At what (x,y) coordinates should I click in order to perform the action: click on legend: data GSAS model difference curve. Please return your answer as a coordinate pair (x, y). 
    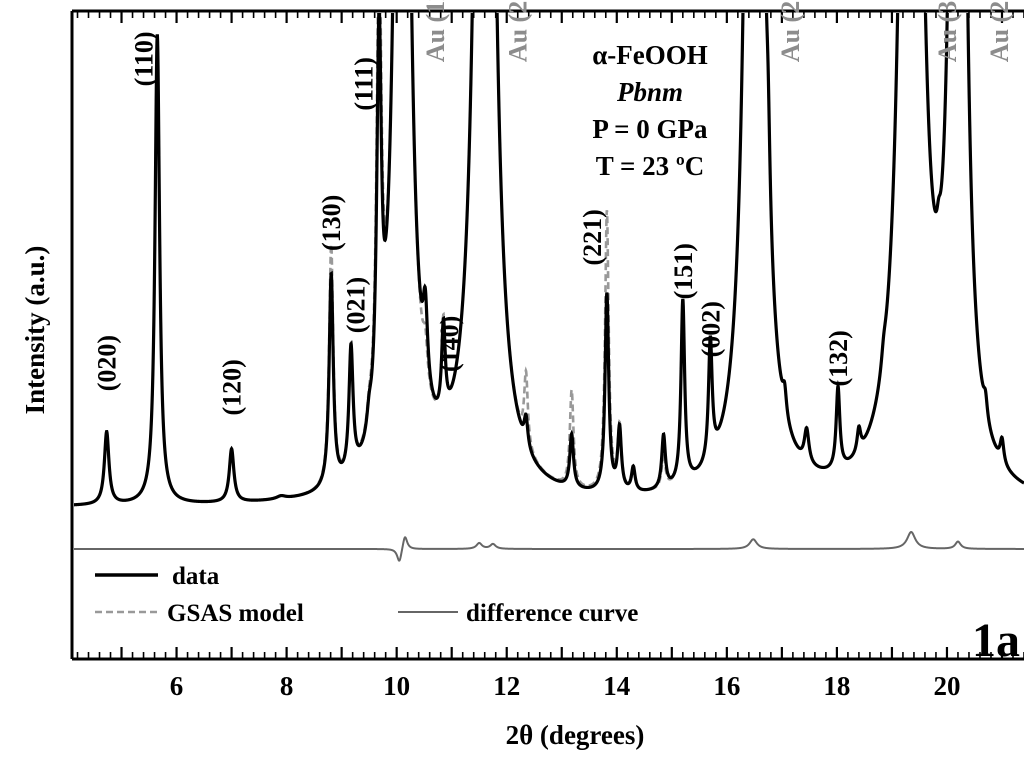
    Looking at the image, I should click on (366, 595).